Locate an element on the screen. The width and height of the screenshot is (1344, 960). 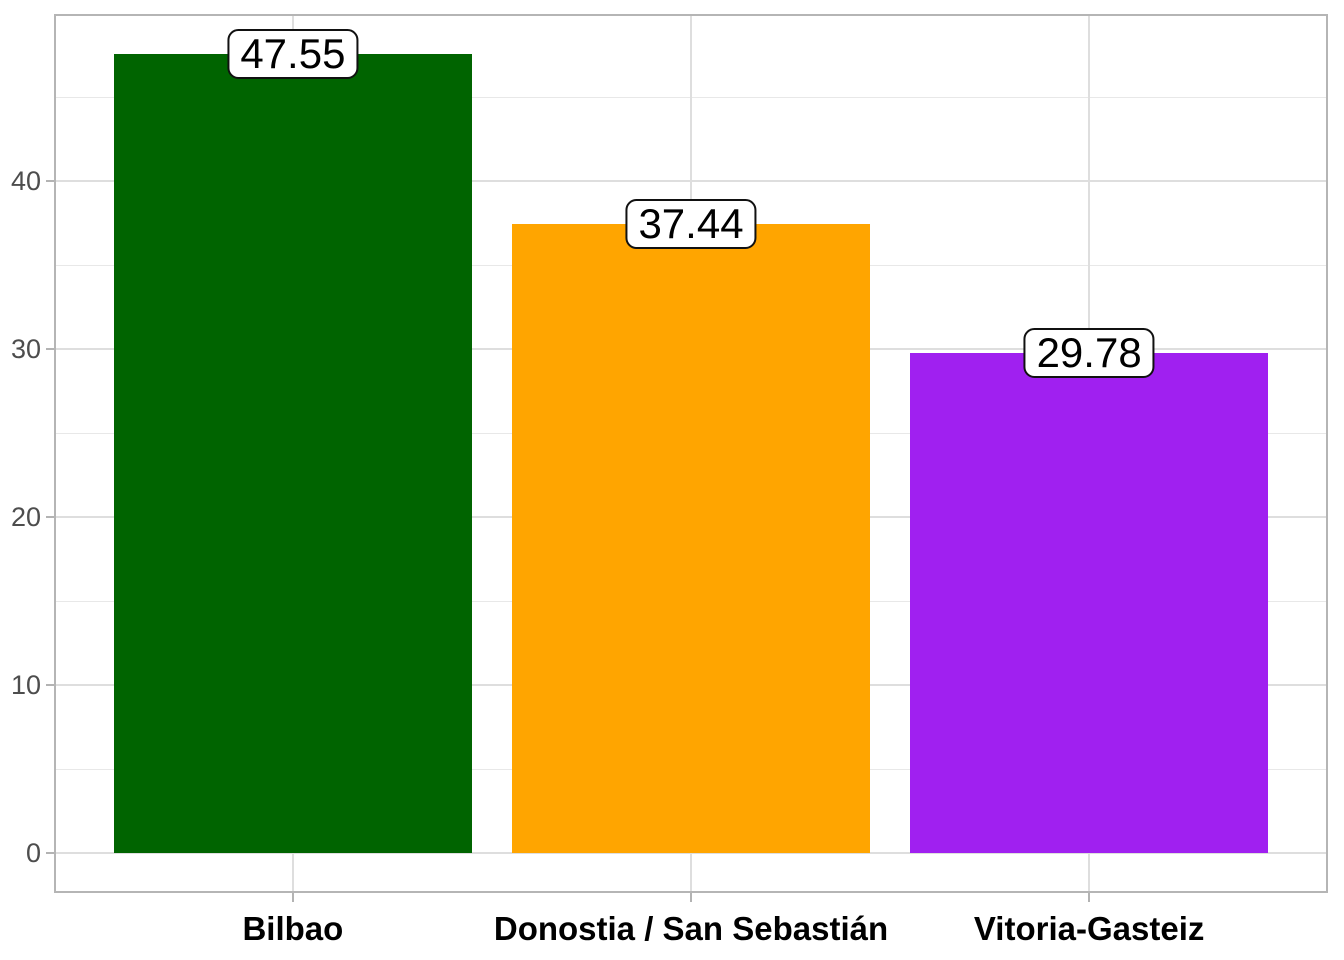
x-axis-label-bilbao: Bilbao is located at coordinates (293, 928).